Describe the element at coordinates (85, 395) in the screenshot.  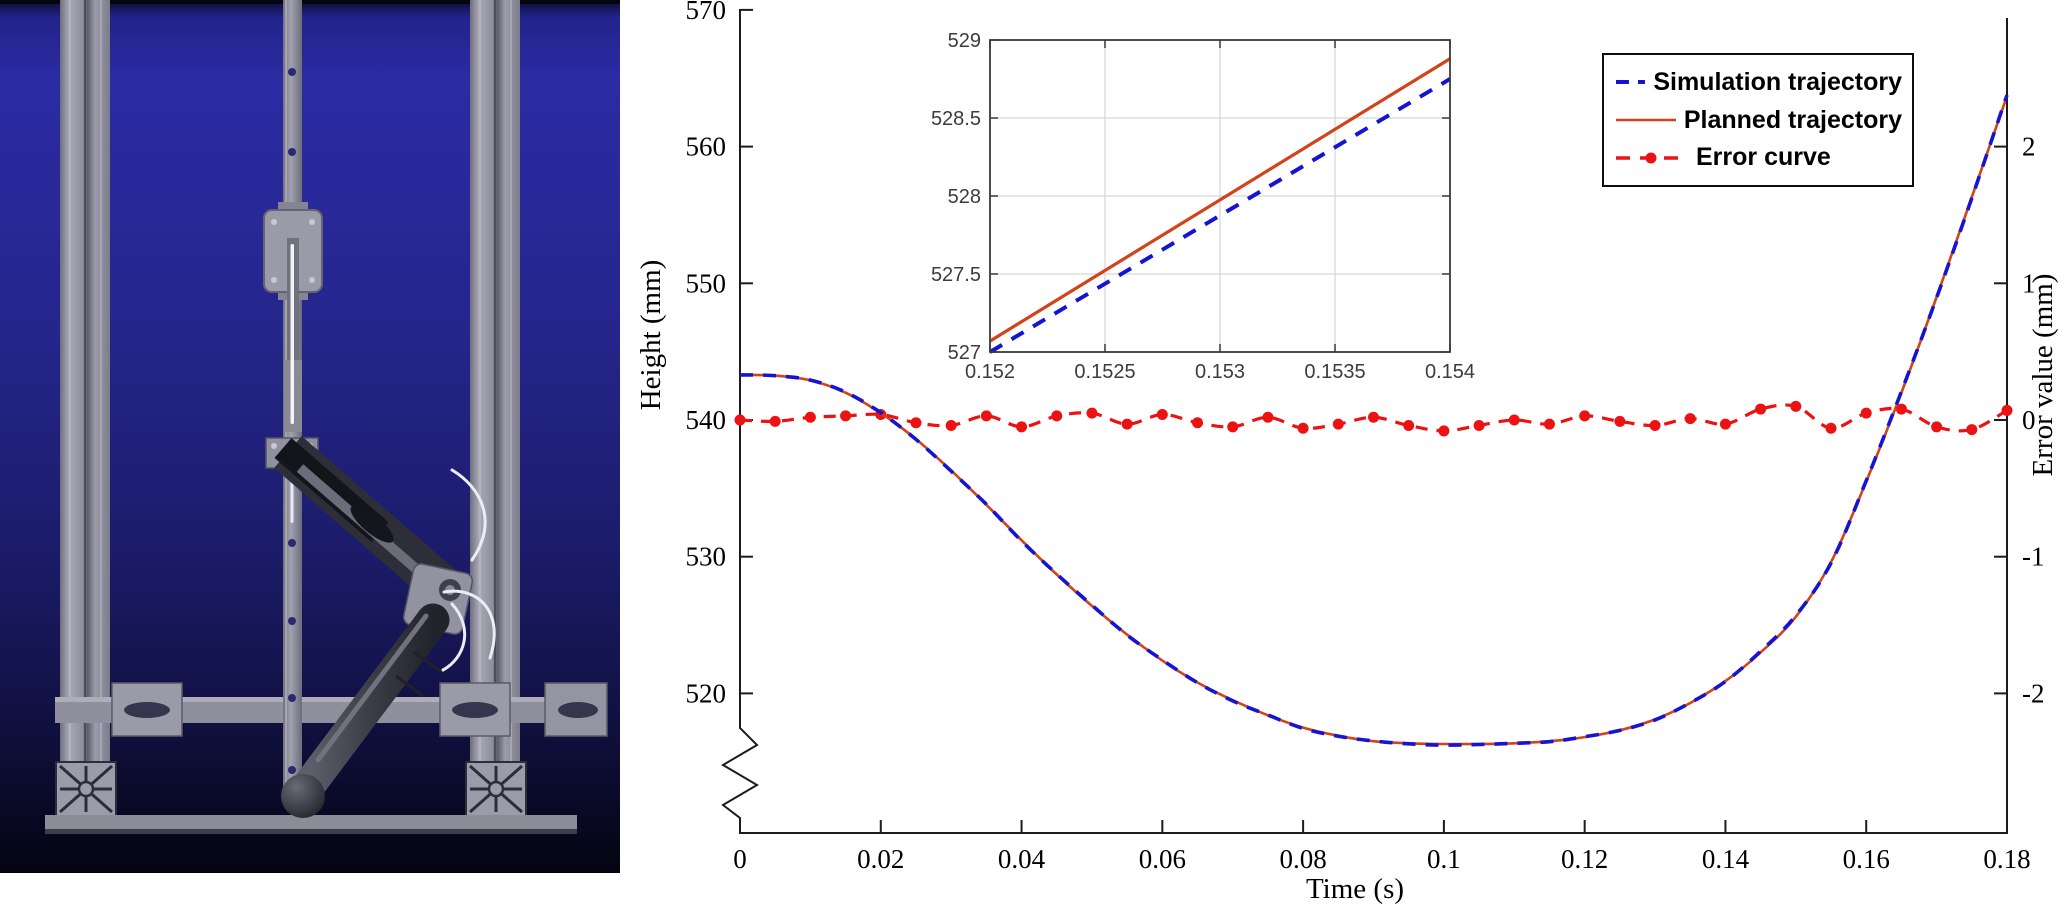
I see `left-extrusion-rail` at that location.